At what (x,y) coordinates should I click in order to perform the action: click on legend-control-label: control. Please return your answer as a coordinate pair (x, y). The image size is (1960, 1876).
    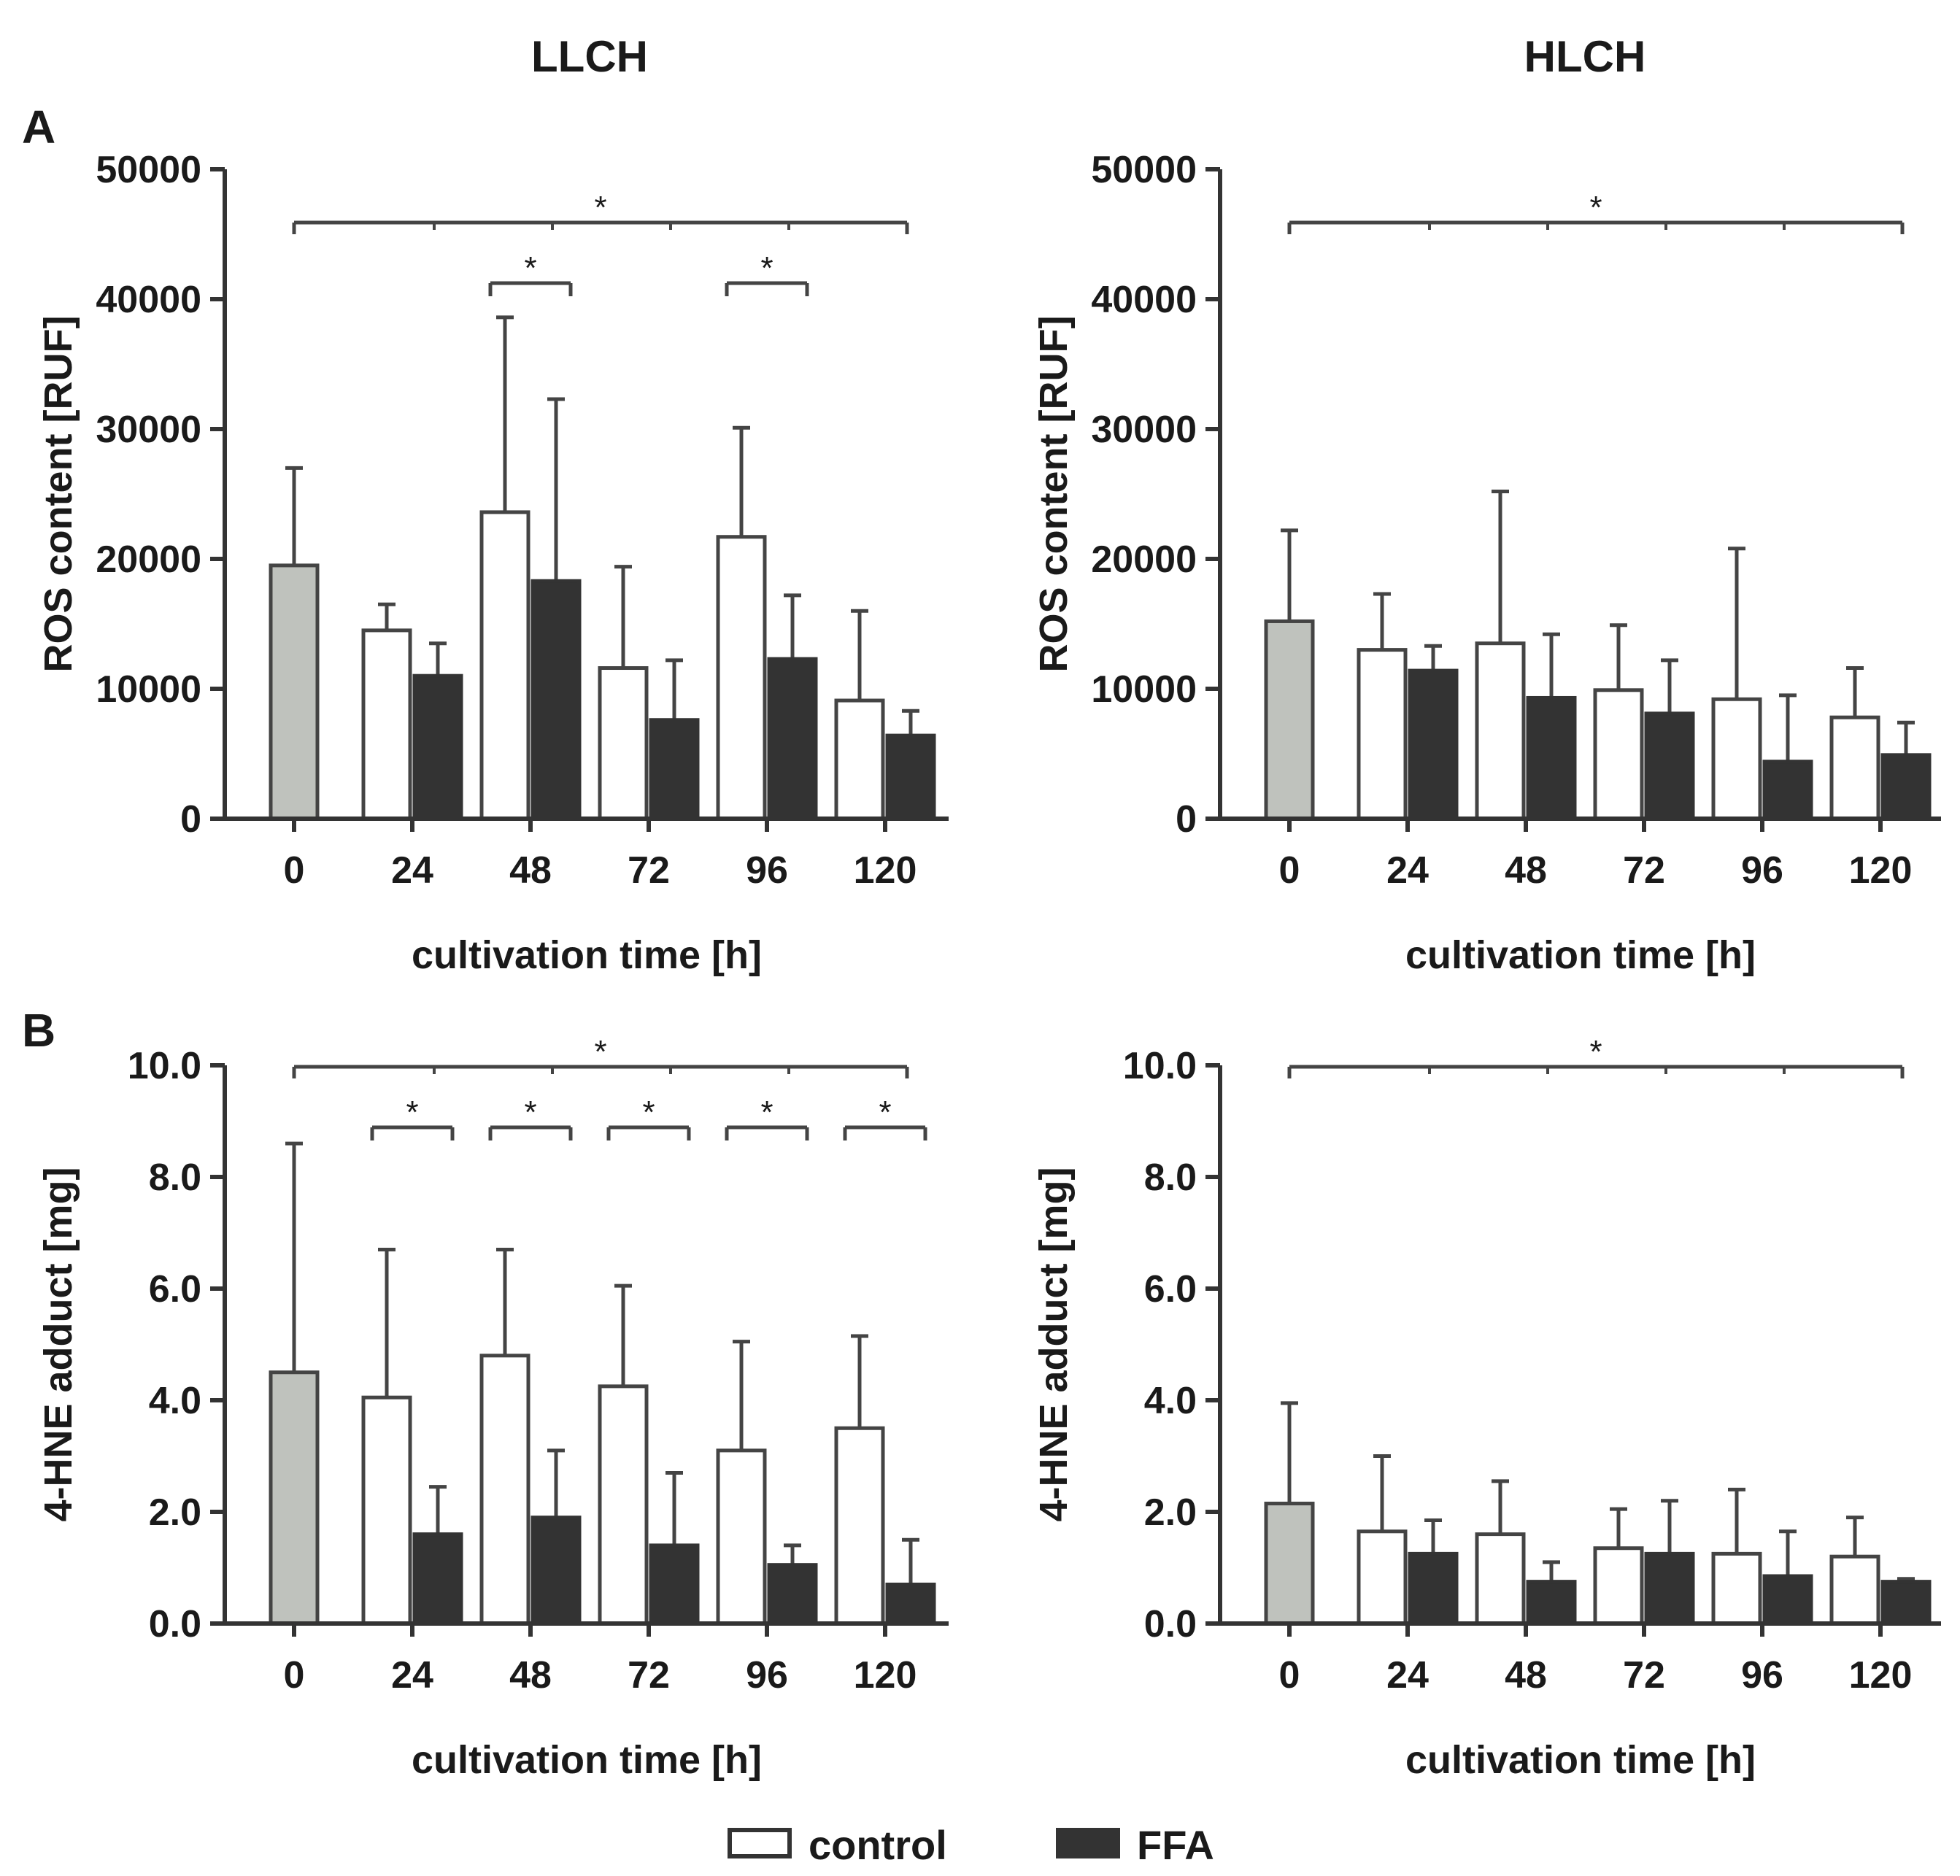
    Looking at the image, I should click on (878, 1845).